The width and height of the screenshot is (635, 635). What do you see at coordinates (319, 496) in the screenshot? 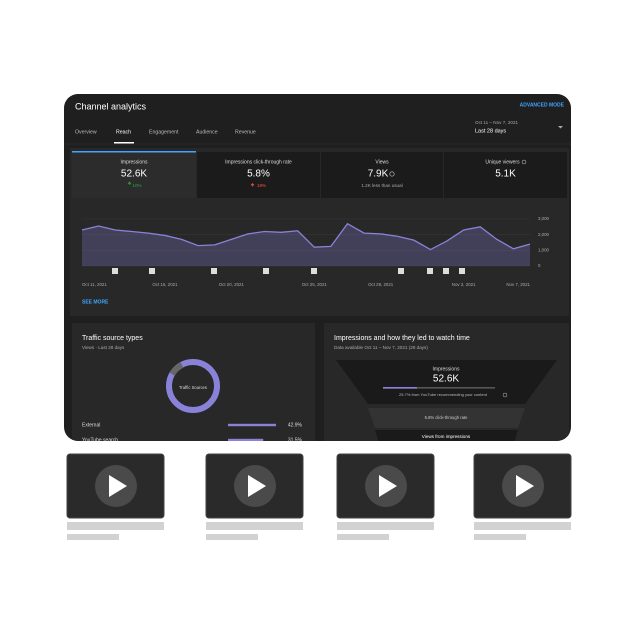
I see `video-thumbnails` at bounding box center [319, 496].